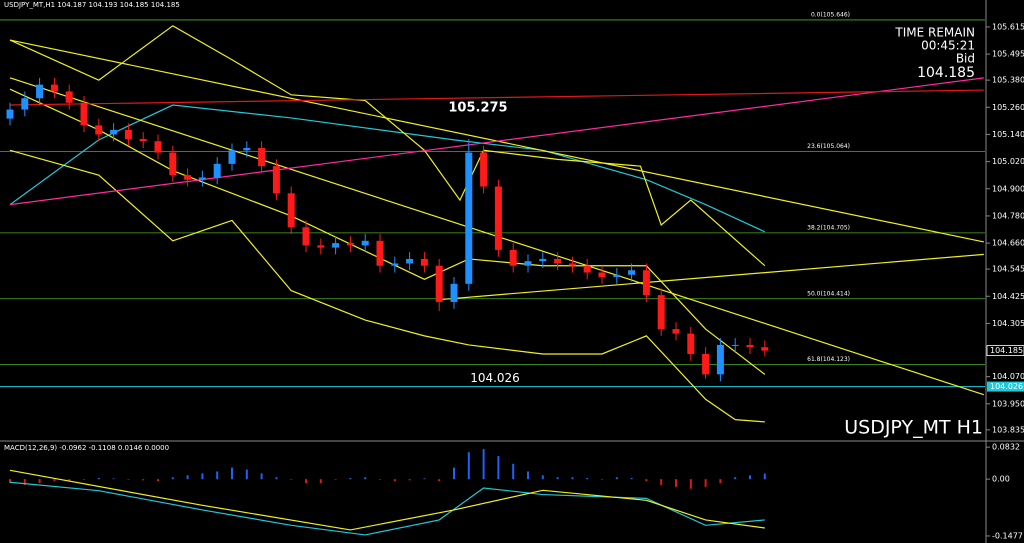 The height and width of the screenshot is (543, 1024). Describe the element at coordinates (1007, 535) in the screenshot. I see `y-tick-label: -0.1477` at that location.